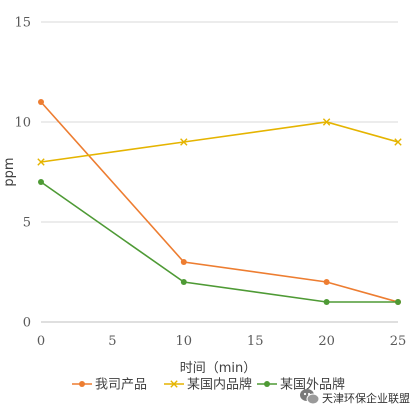 The height and width of the screenshot is (415, 418). What do you see at coordinates (22, 123) in the screenshot?
I see `y-tick-label: 10` at bounding box center [22, 123].